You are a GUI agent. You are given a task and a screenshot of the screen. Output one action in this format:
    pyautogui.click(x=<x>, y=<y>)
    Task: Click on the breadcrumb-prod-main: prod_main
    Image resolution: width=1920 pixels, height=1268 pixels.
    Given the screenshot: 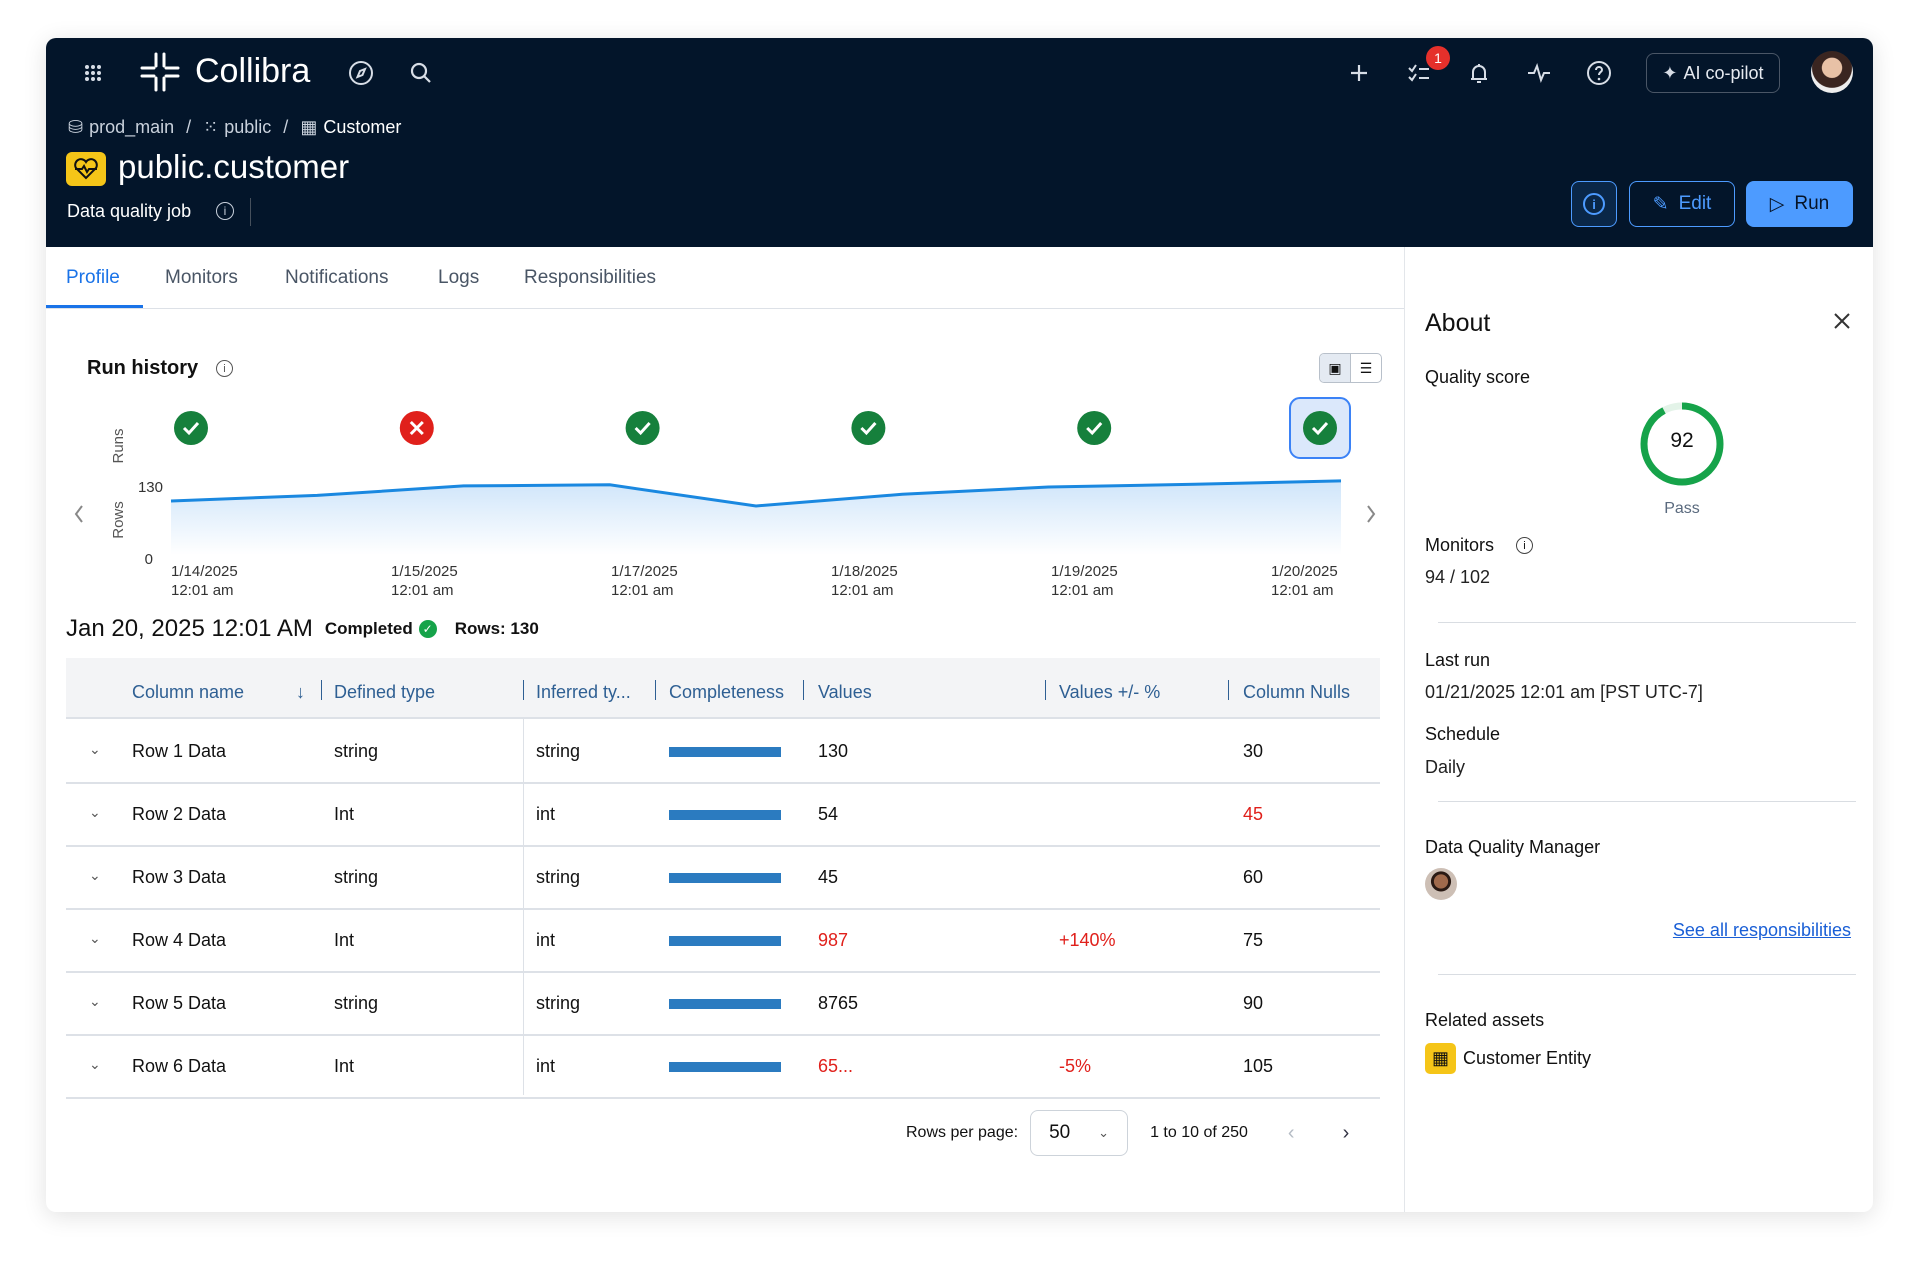 What is the action you would take?
    pyautogui.click(x=132, y=127)
    